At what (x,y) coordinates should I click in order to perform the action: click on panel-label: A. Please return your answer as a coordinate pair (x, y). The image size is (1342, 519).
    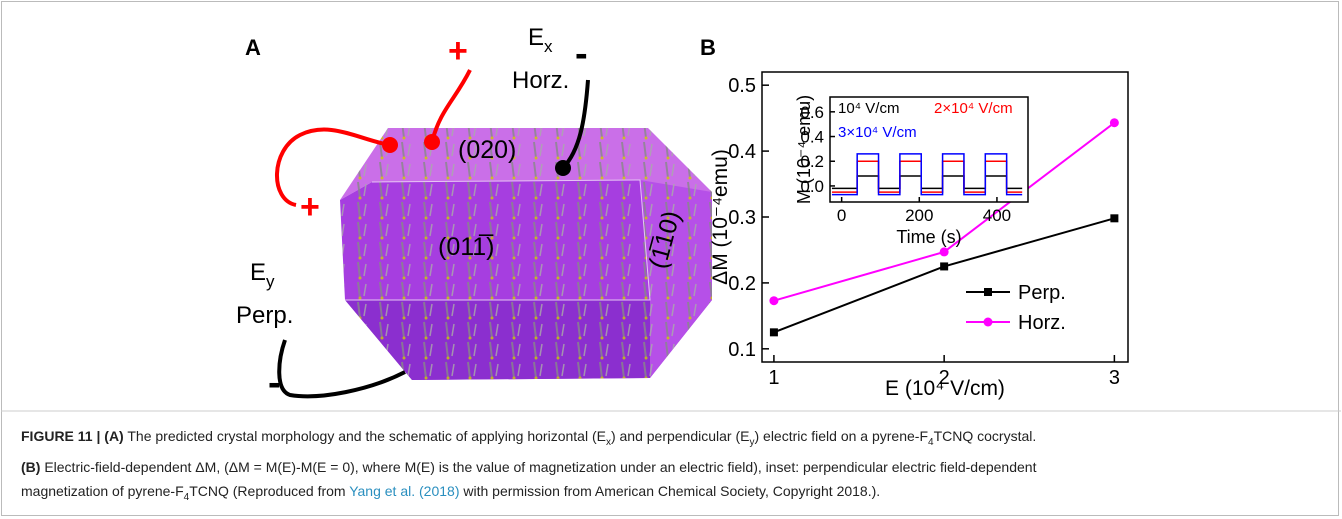
    Looking at the image, I should click on (253, 47).